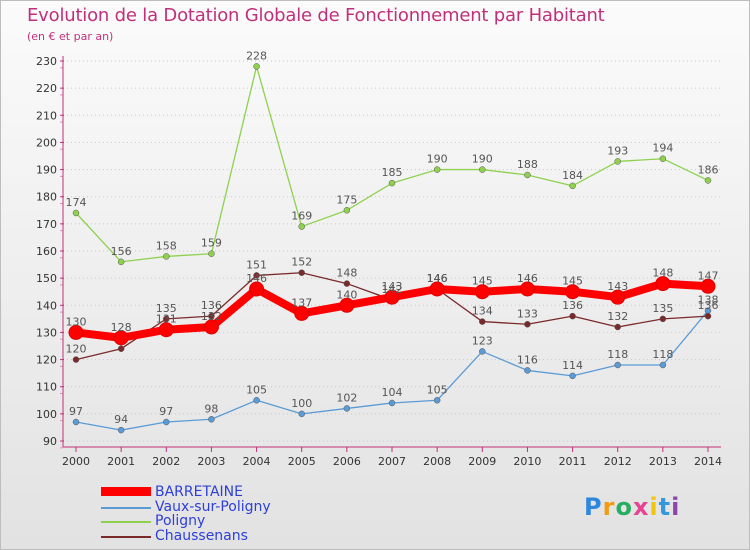  Describe the element at coordinates (256, 55) in the screenshot. I see `data-label: 228` at that location.